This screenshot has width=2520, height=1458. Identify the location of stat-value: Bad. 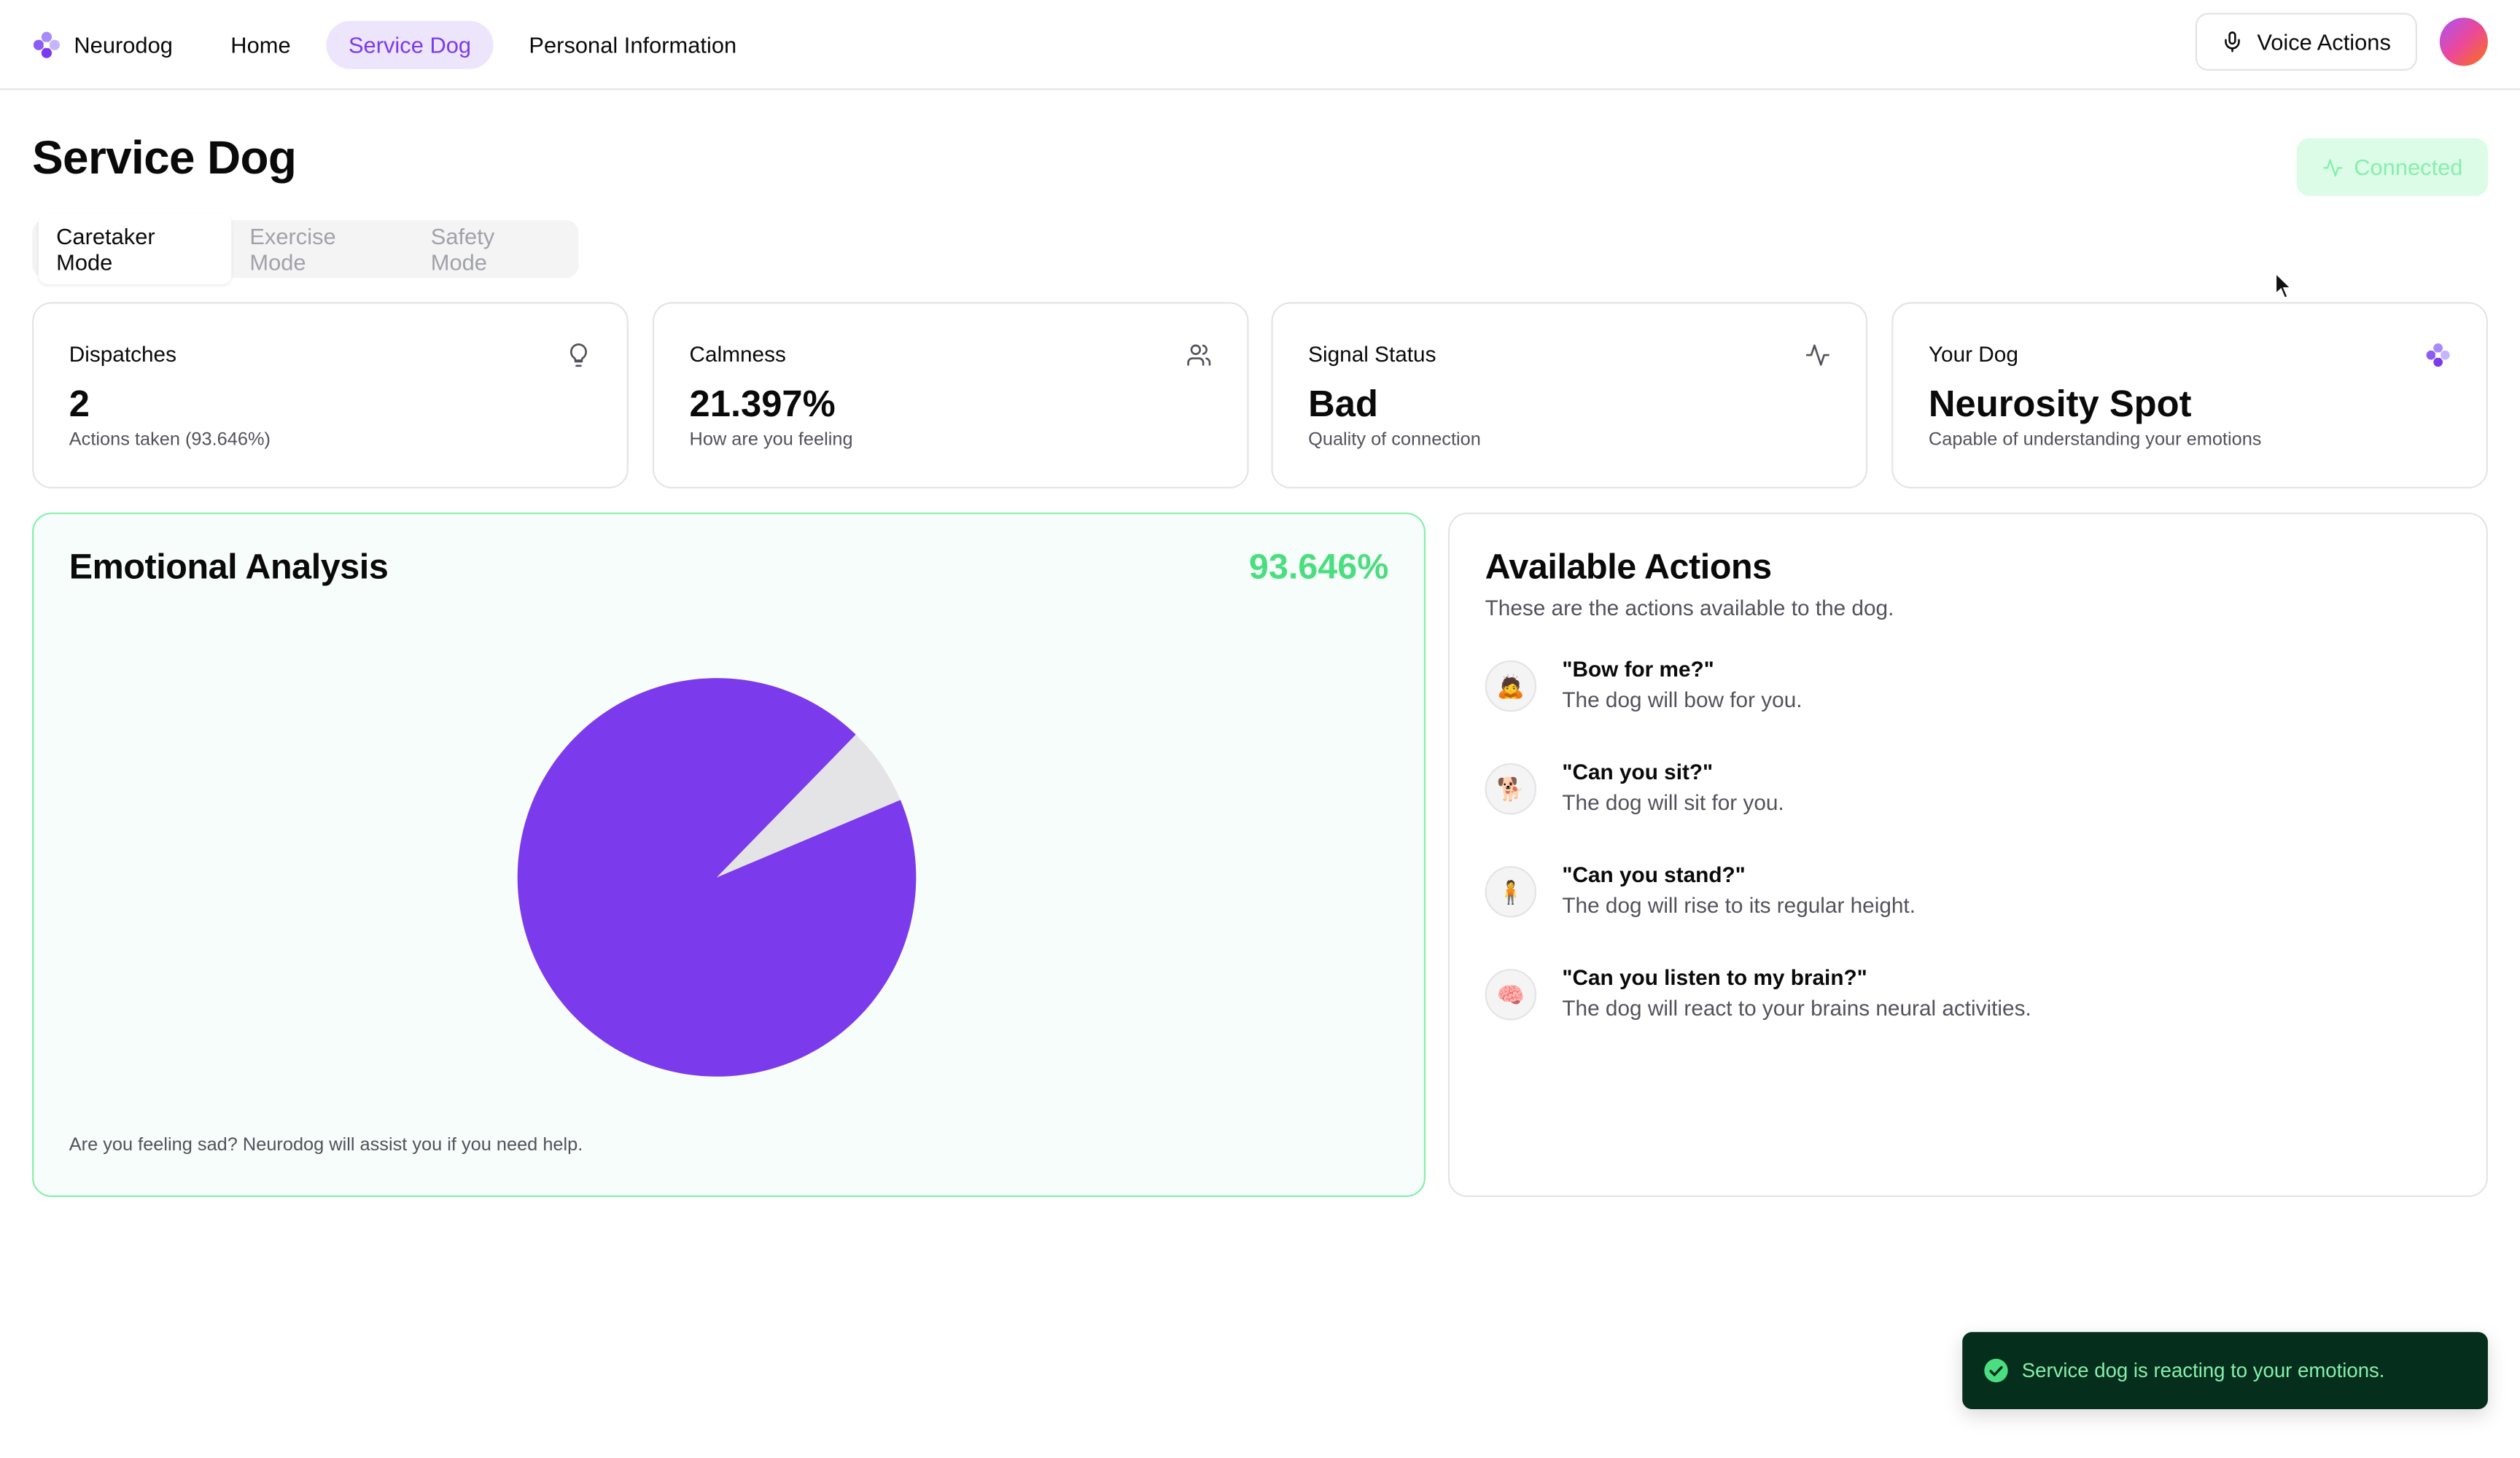
(1343, 403).